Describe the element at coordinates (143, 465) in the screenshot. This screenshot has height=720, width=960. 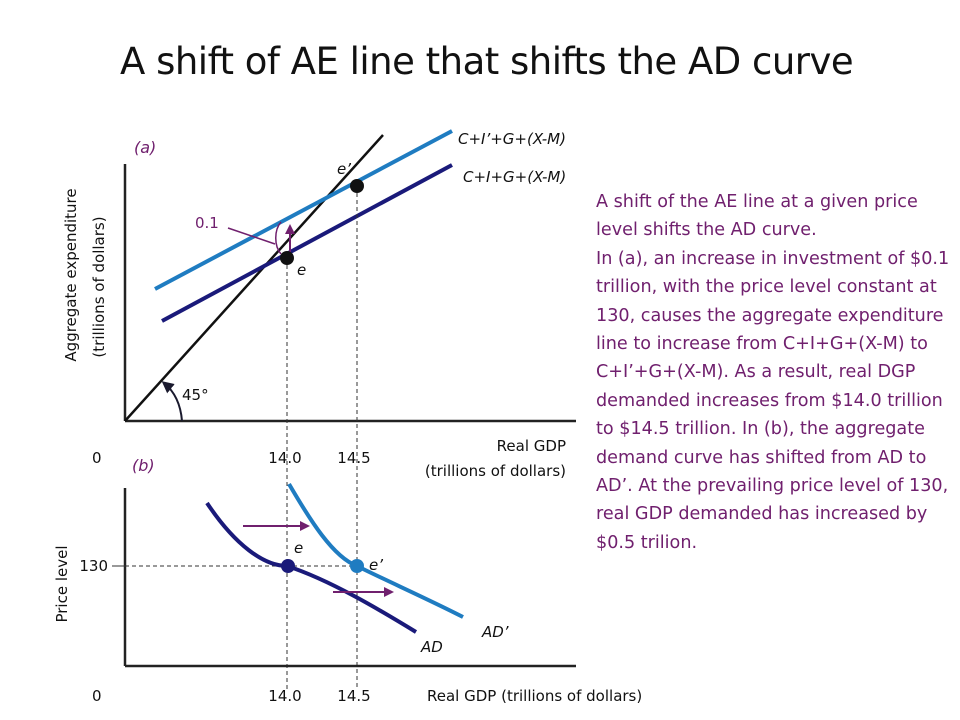
I see `panel-b-label: (b)` at that location.